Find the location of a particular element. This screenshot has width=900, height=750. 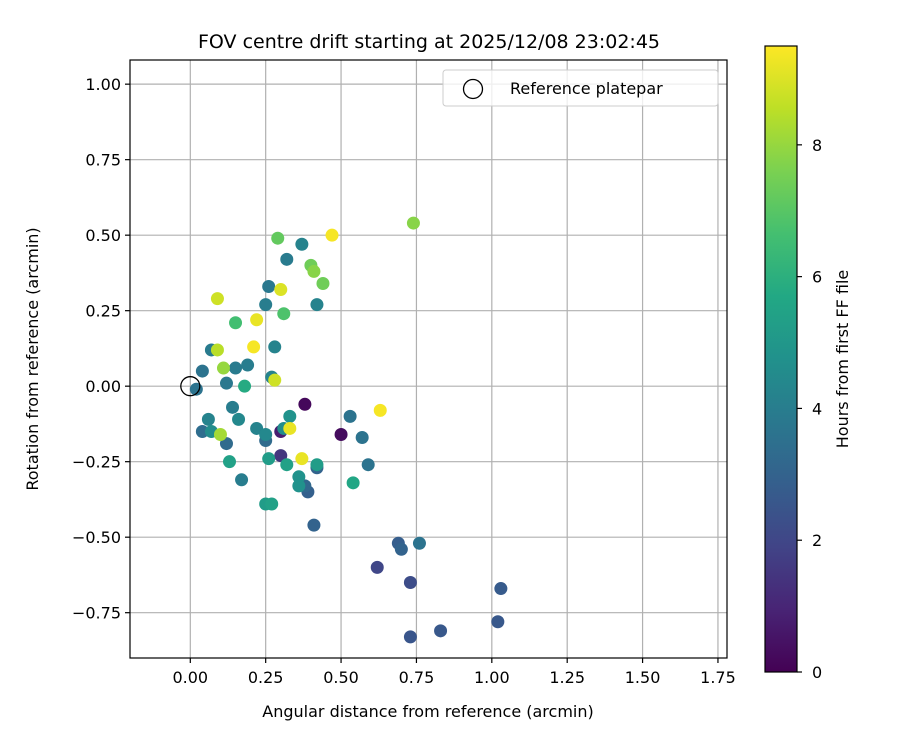

y-tick-label: 0.00 is located at coordinates (103, 386).